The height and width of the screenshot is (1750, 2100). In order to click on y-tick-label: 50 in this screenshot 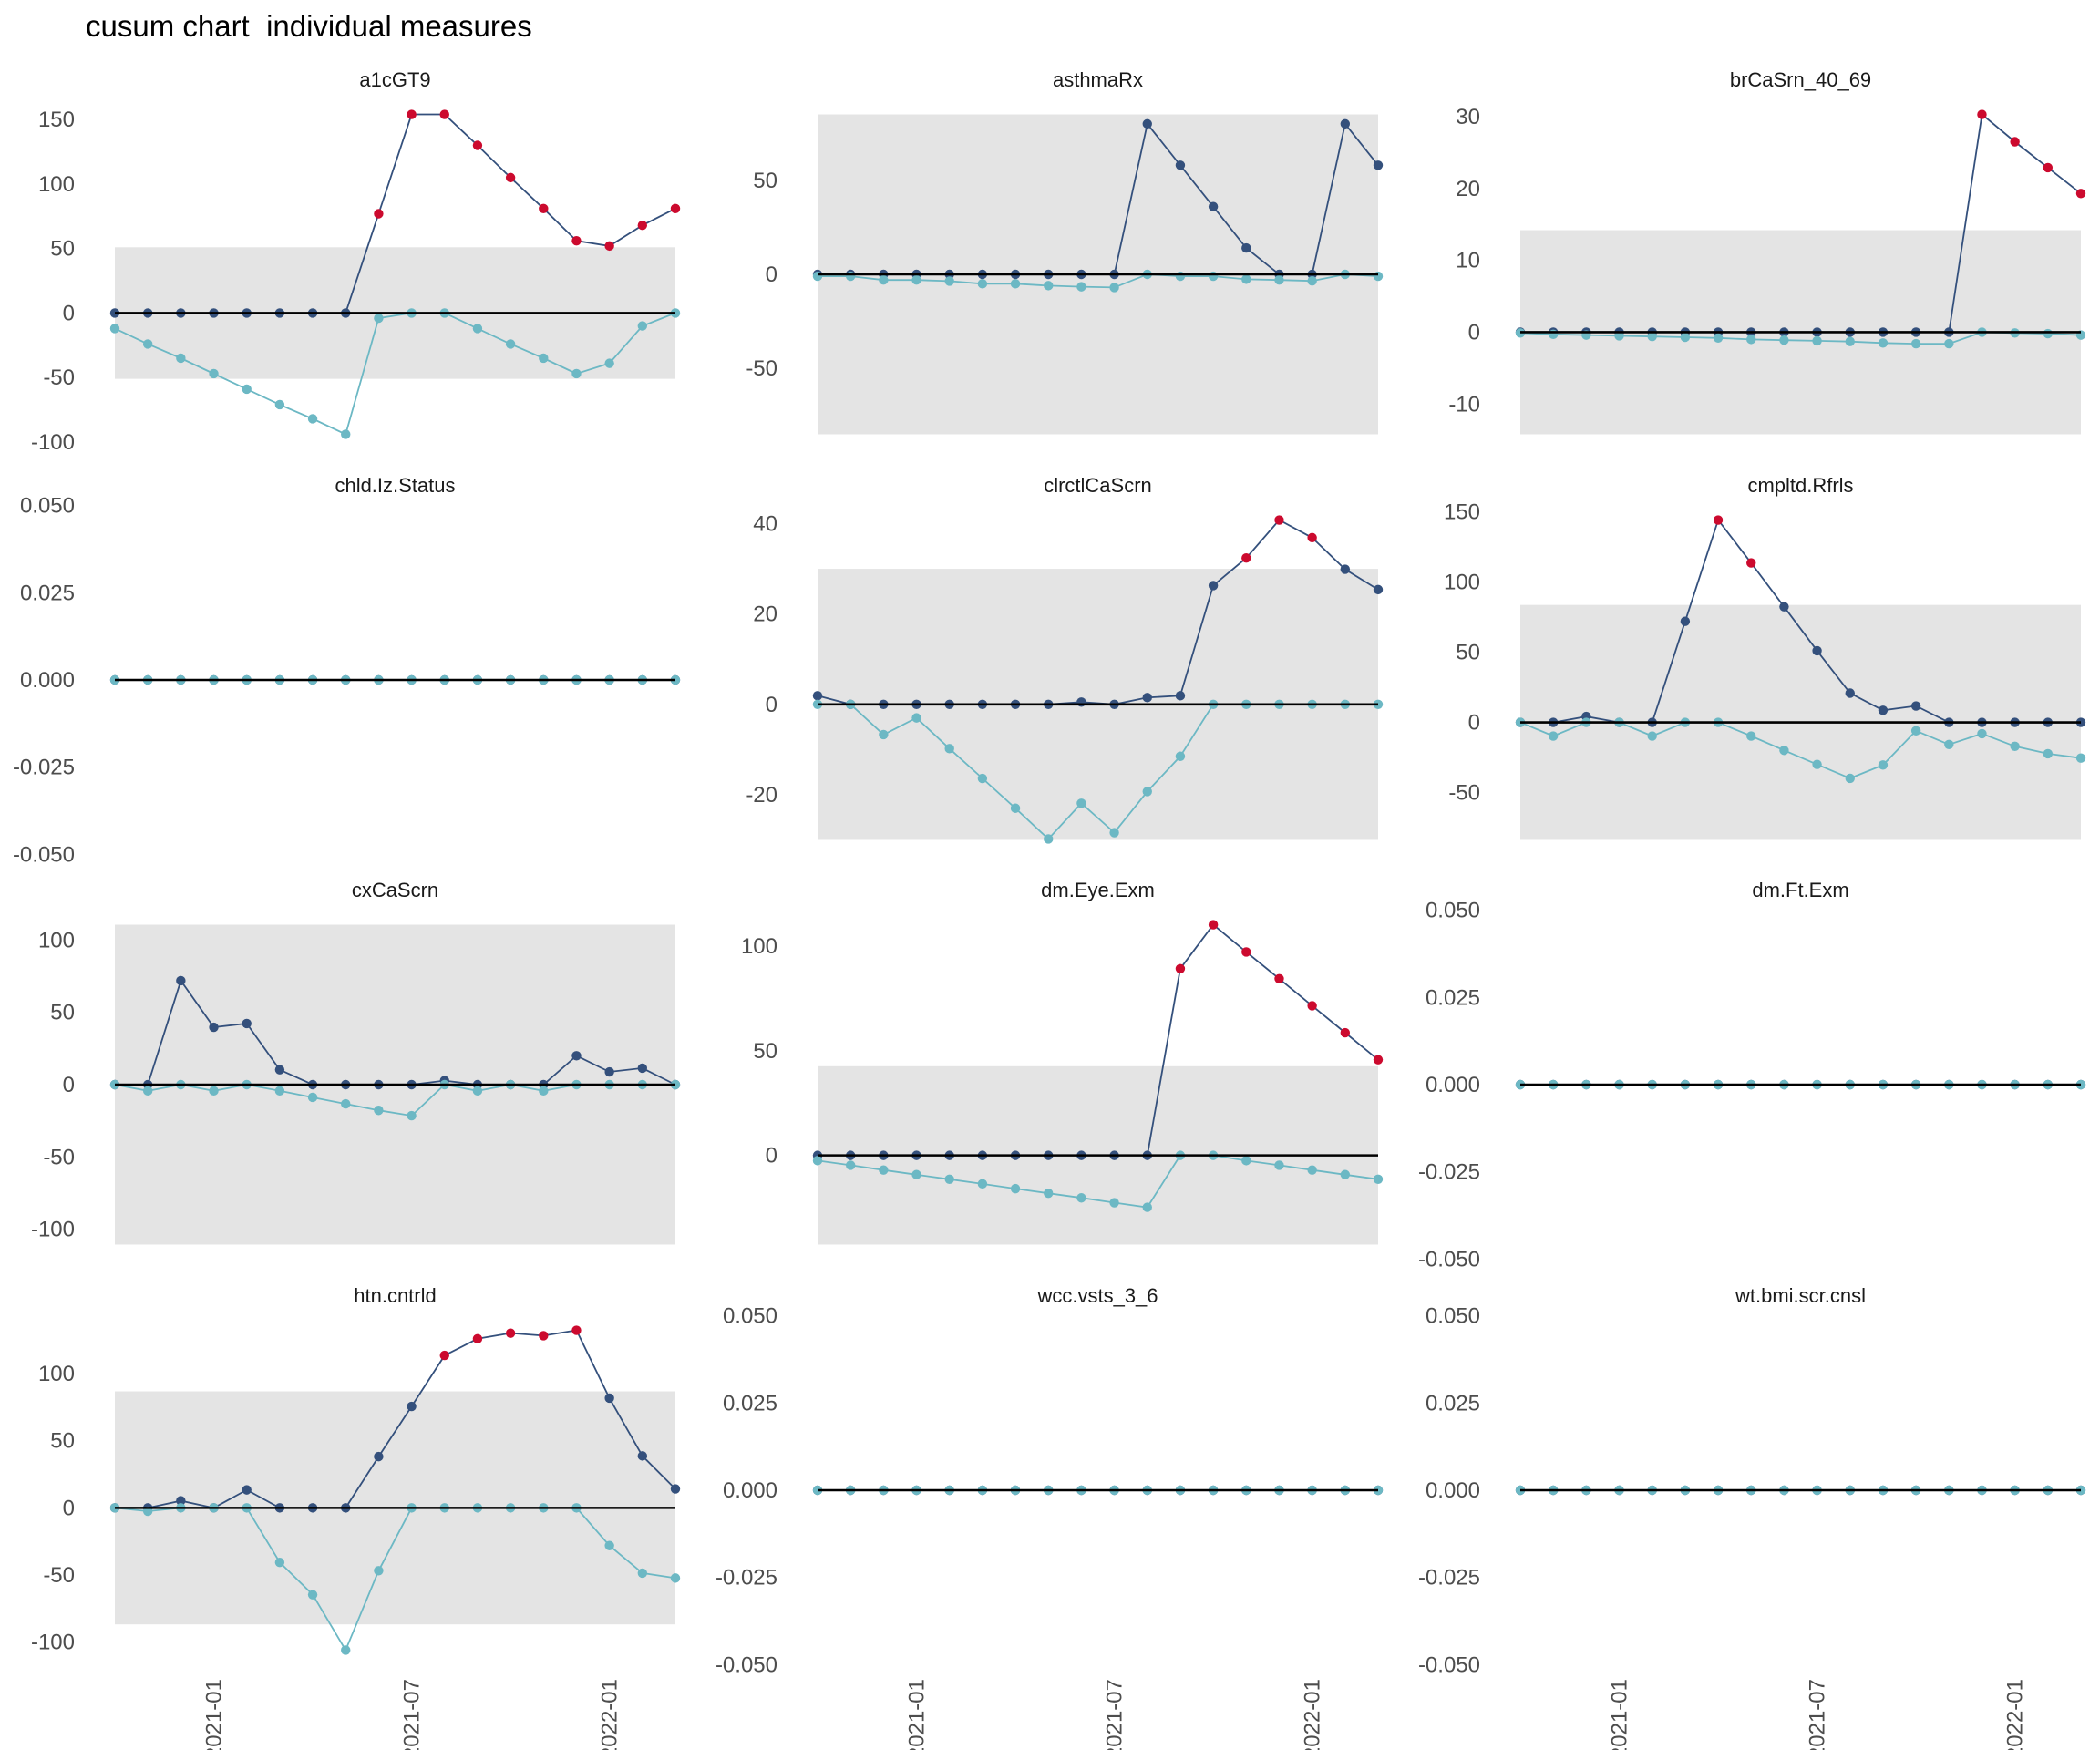, I will do `click(1468, 652)`.